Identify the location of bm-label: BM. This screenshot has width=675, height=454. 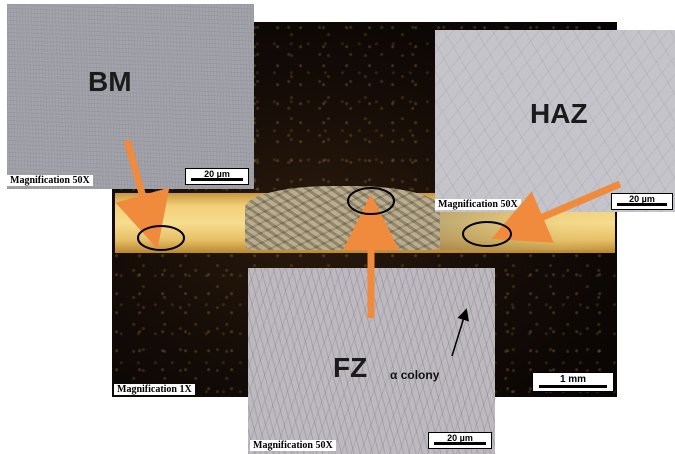
(110, 81).